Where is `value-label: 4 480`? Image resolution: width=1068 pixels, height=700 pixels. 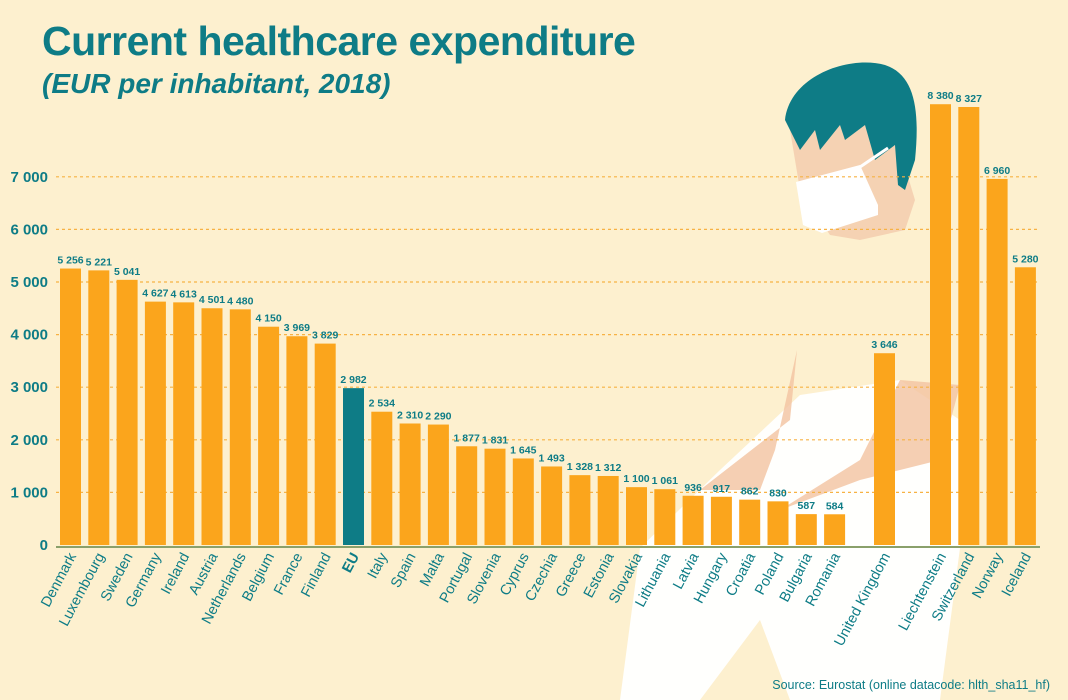 value-label: 4 480 is located at coordinates (240, 301).